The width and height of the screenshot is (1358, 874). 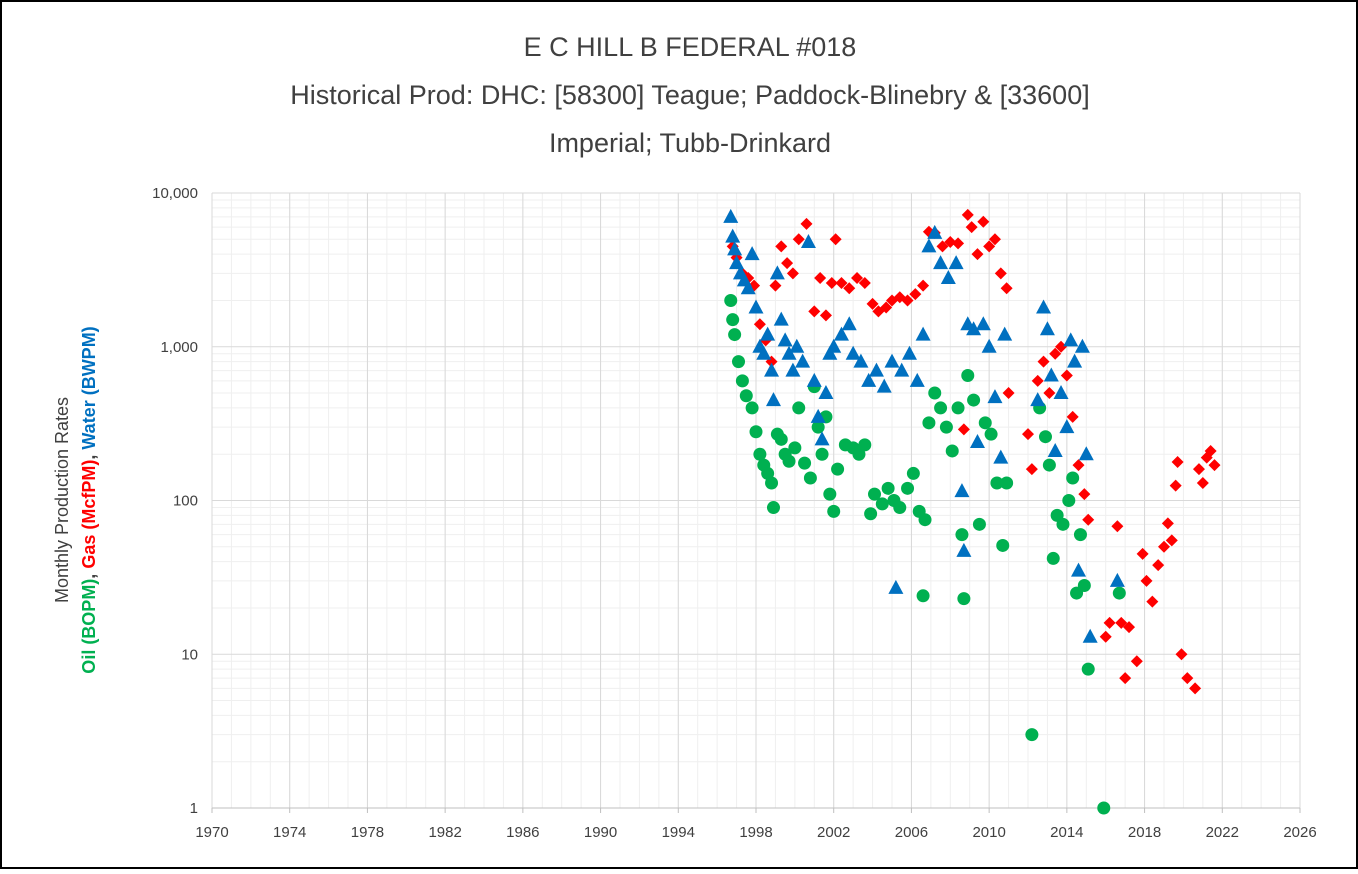 I want to click on y-axis-label: Monthly Production Rates, so click(x=62, y=500).